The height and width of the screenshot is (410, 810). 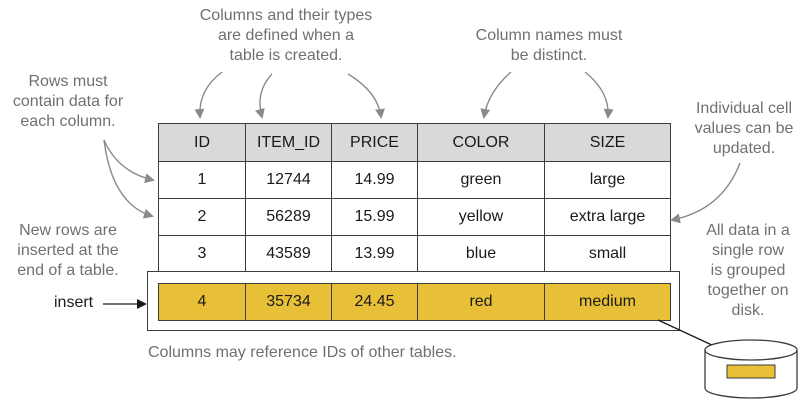 I want to click on table-row: 3 43589 13.99 blue small, so click(x=414, y=254).